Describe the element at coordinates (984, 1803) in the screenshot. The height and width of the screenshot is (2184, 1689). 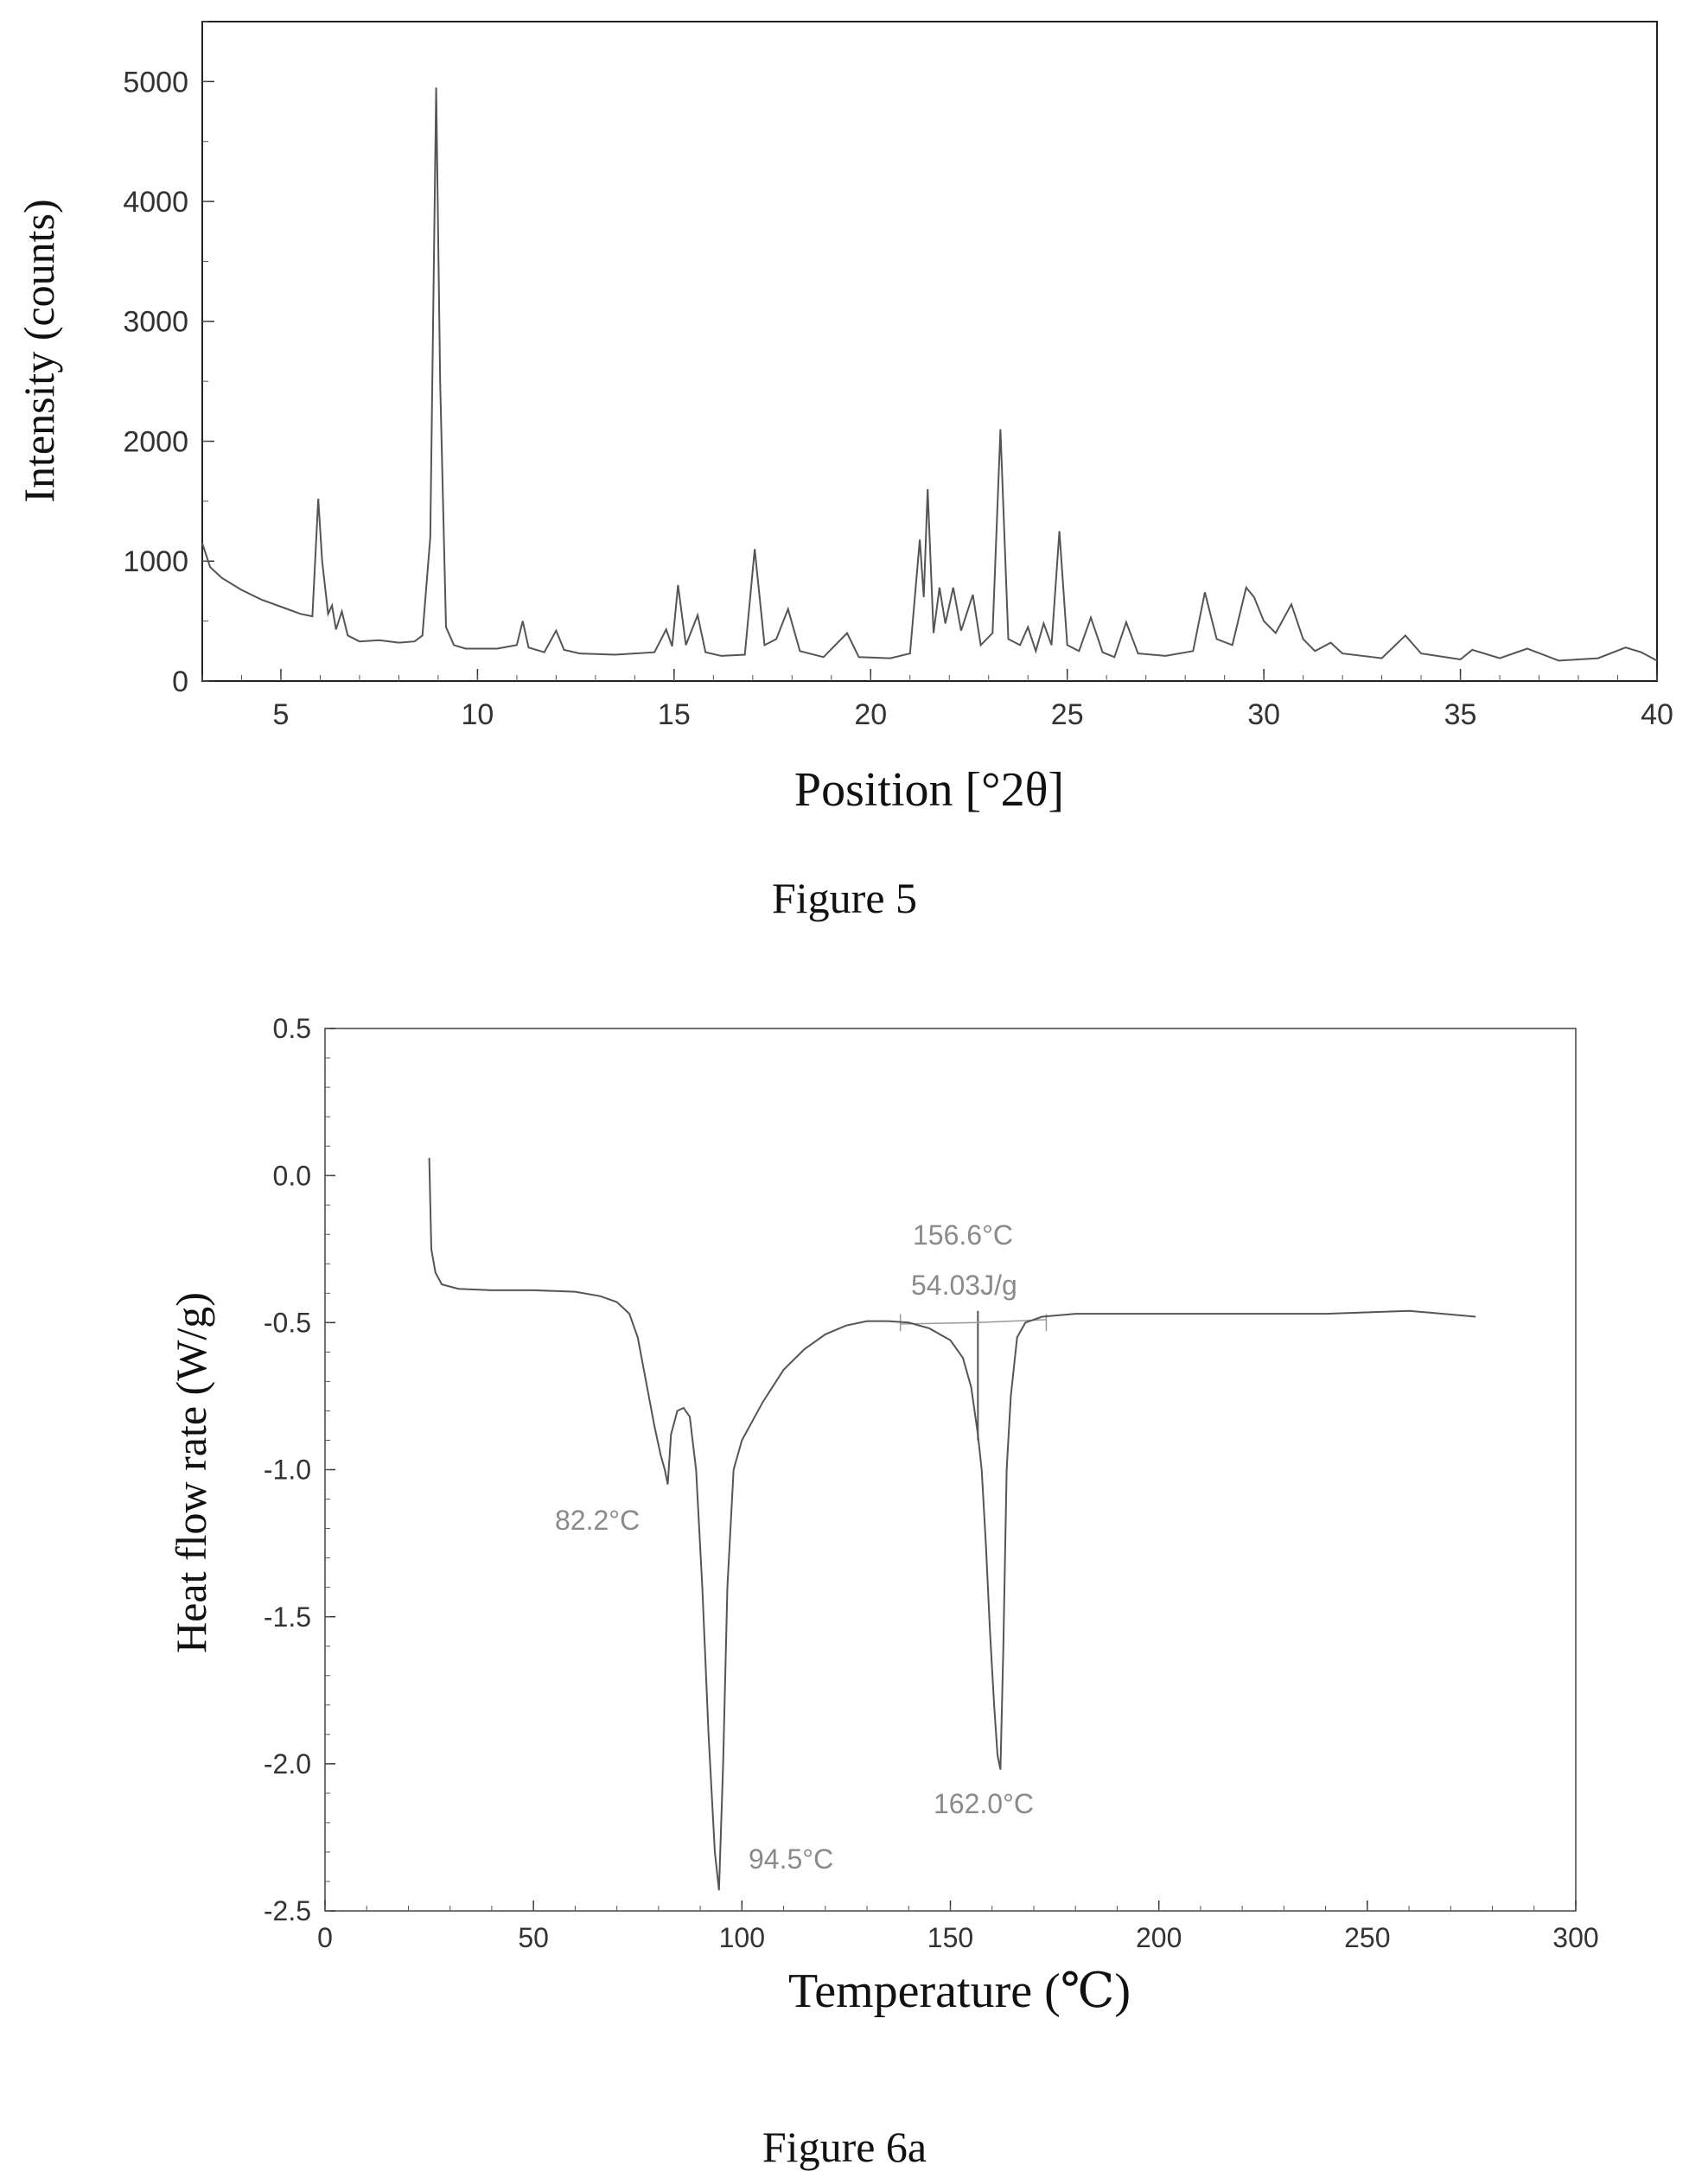
I see `annotation-162-0: 162.0°C` at that location.